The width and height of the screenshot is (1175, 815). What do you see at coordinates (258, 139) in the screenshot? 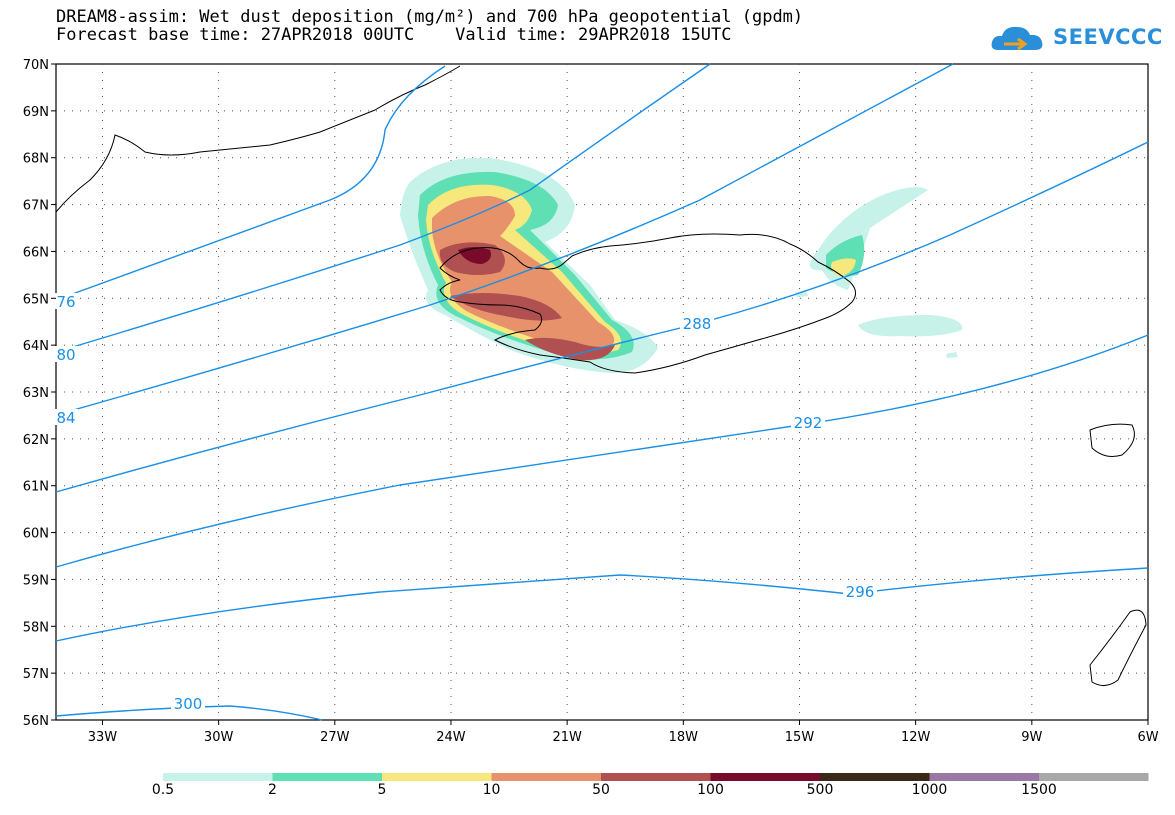
I see `coastline-greenland` at bounding box center [258, 139].